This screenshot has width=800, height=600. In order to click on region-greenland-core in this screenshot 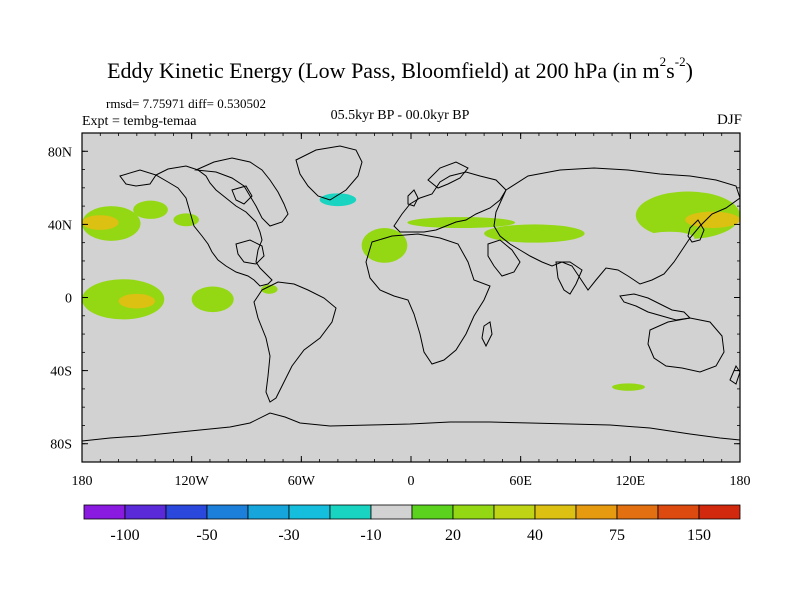, I will do `click(338, 200)`.